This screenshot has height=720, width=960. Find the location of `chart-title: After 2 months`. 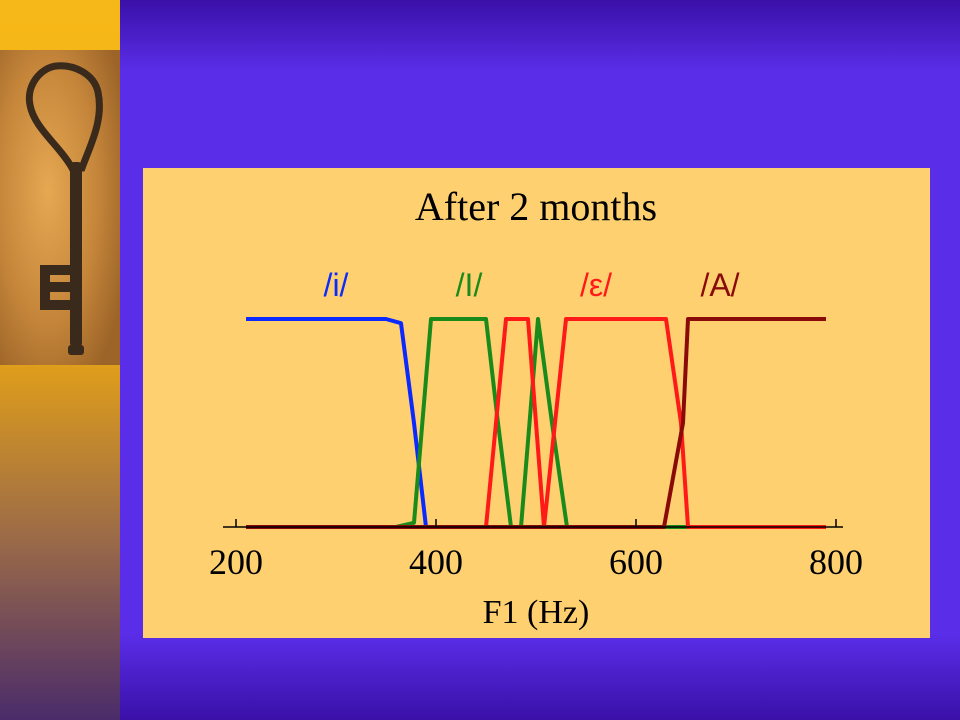

chart-title: After 2 months is located at coordinates (536, 206).